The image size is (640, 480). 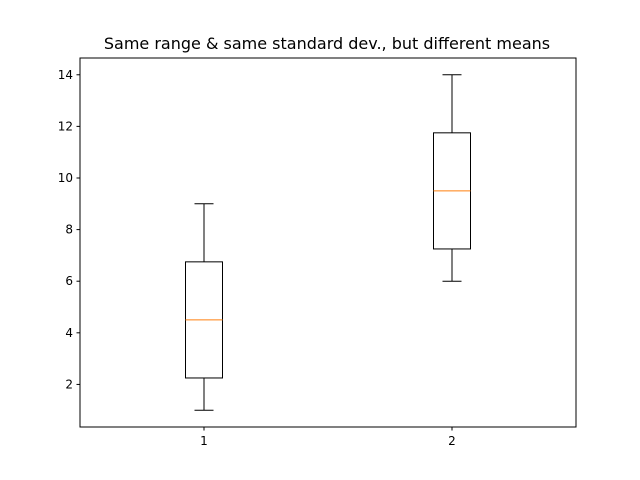 I want to click on y-tick-label-6: 6, so click(x=69, y=281).